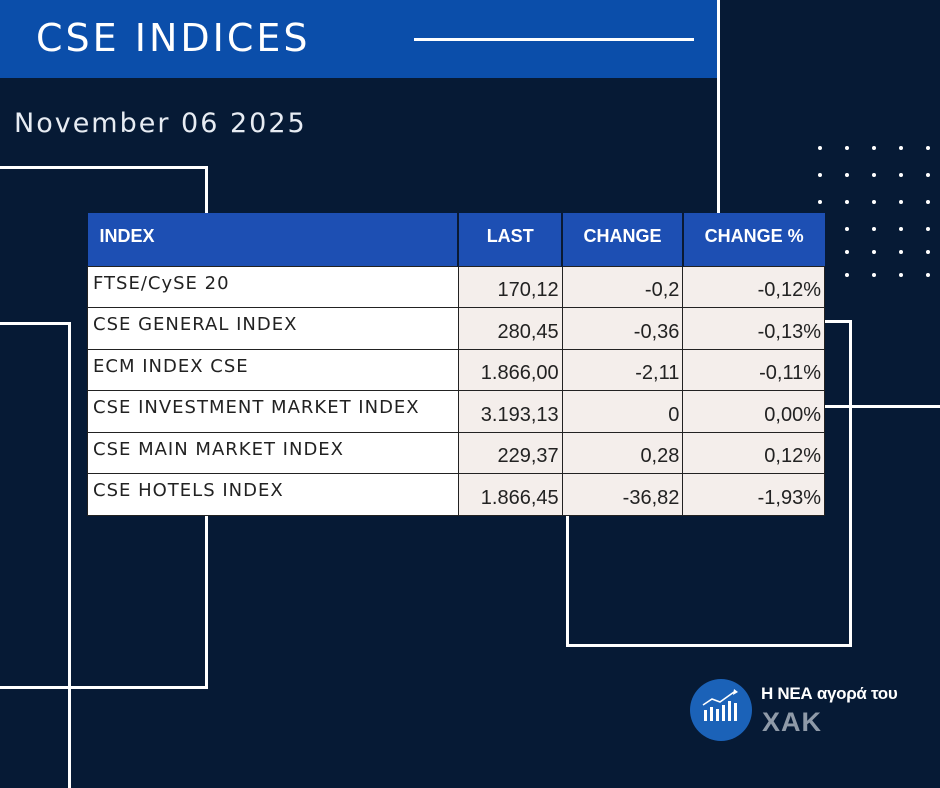 This screenshot has width=940, height=788. I want to click on logo-tagline: Η ΝΕΑ αγορά του, so click(829, 693).